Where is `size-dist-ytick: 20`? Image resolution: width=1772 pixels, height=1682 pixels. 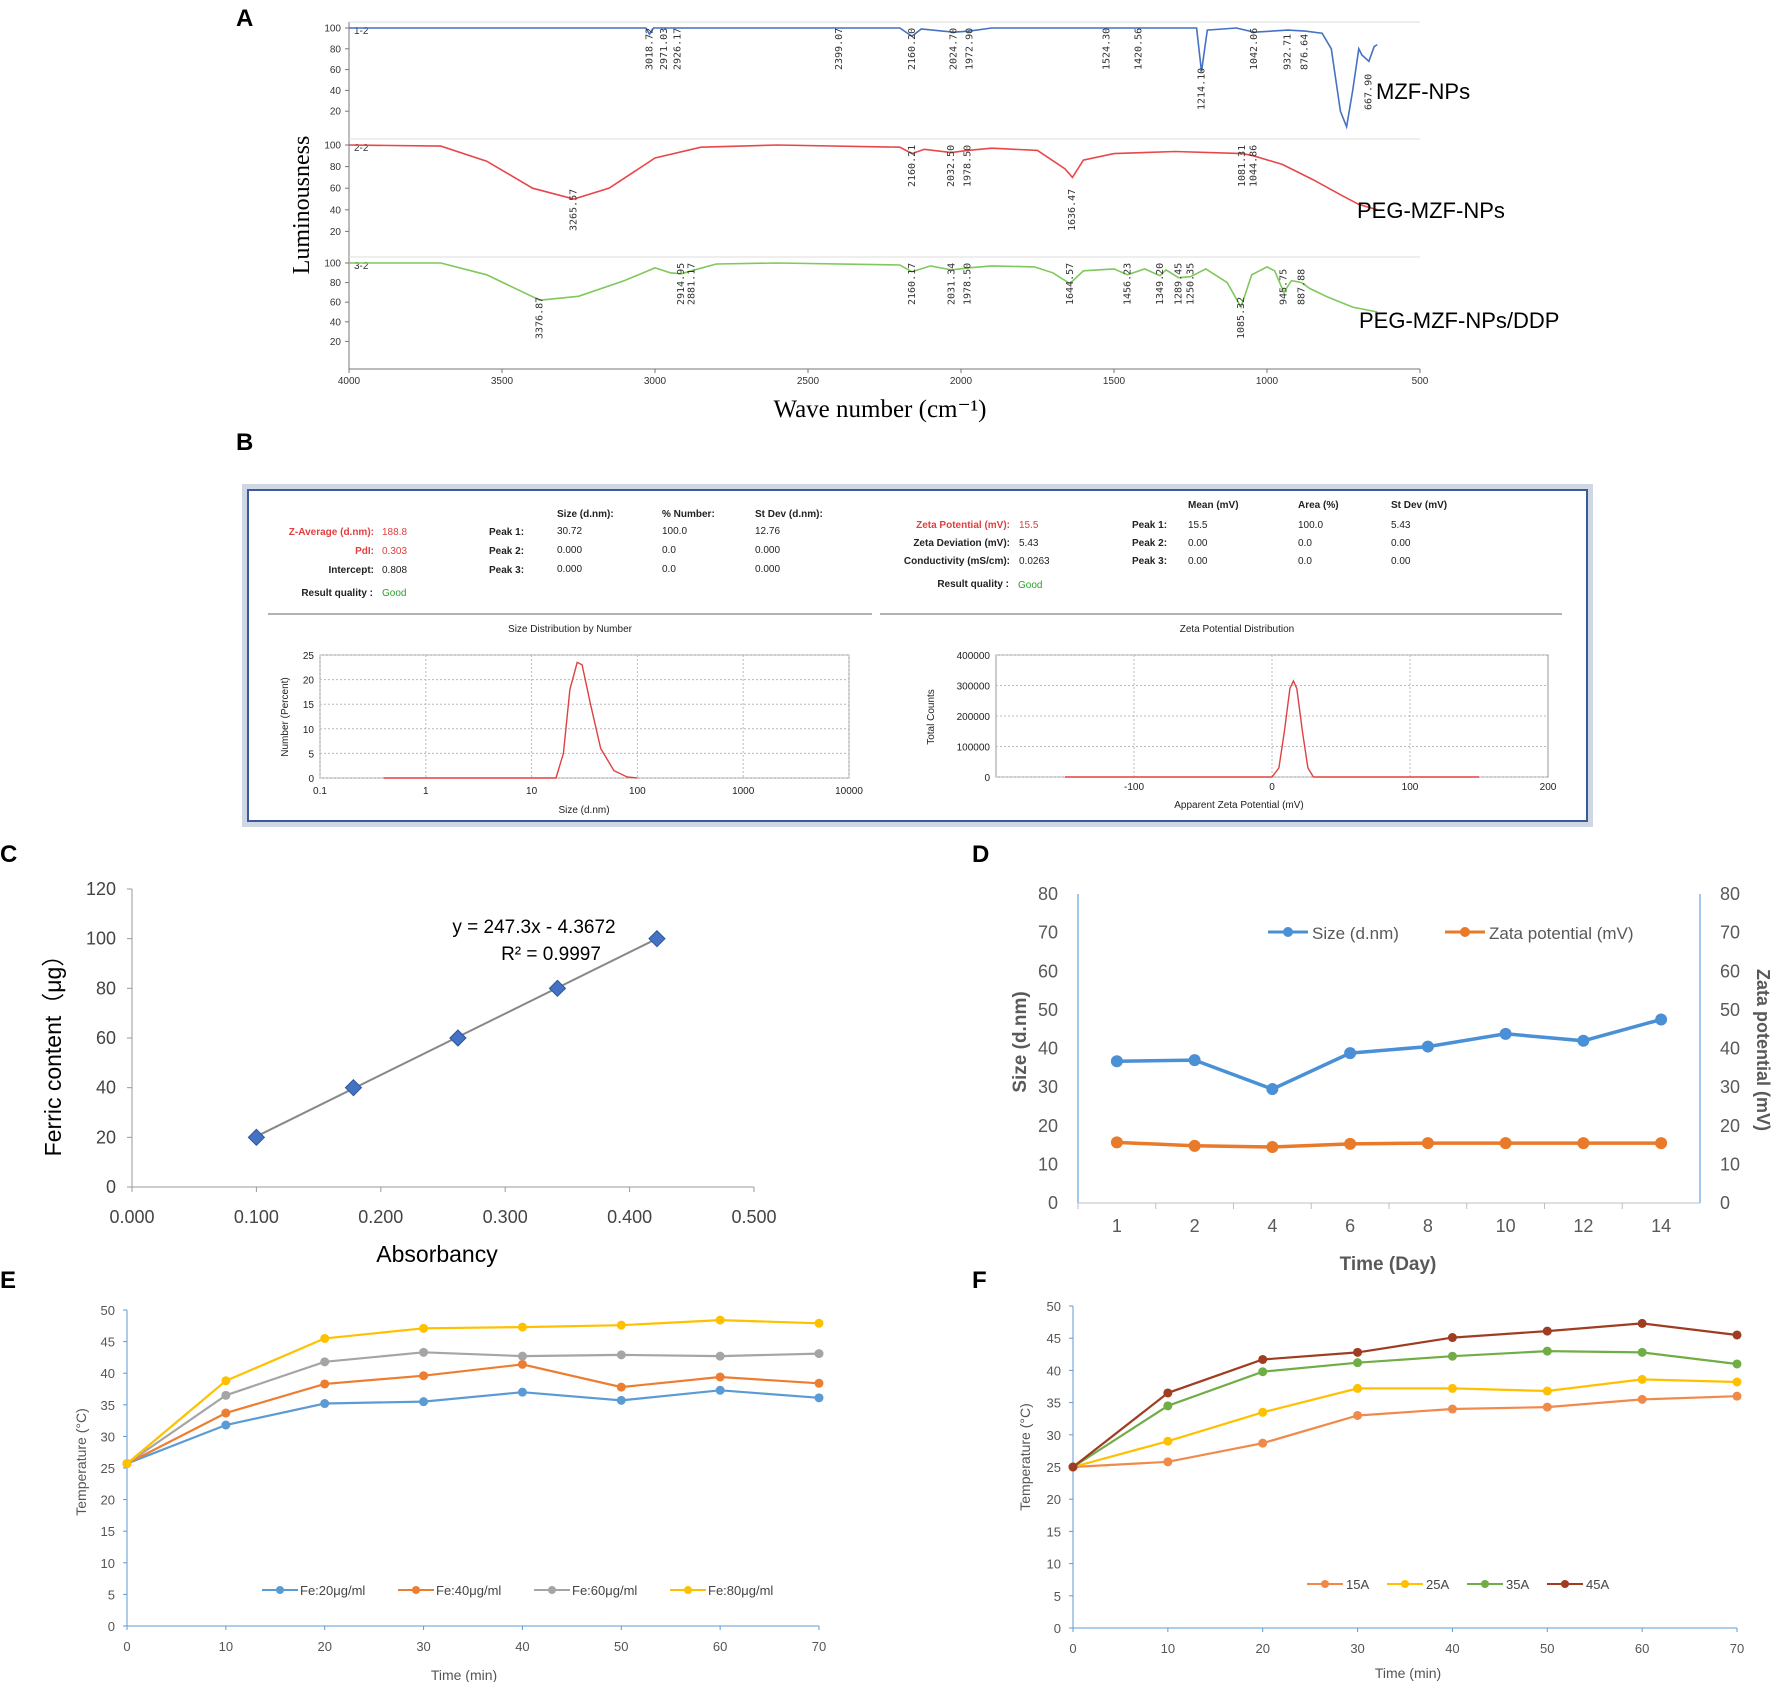 size-dist-ytick: 20 is located at coordinates (309, 681).